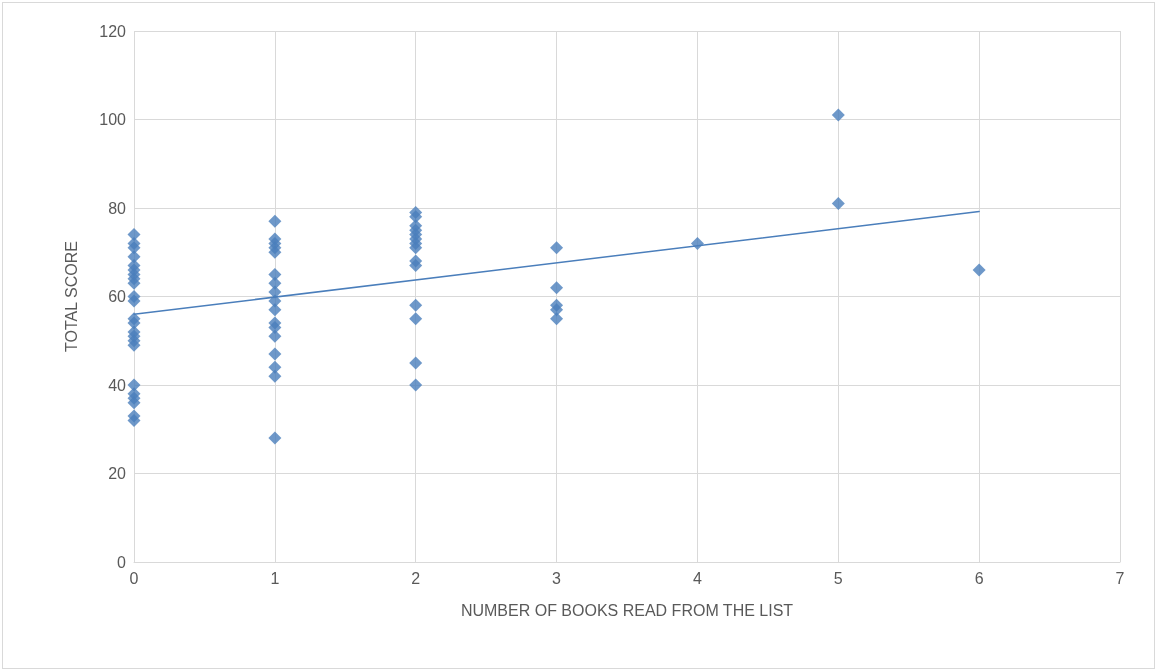  I want to click on y-axis-title: TOTAL SCORE, so click(71, 296).